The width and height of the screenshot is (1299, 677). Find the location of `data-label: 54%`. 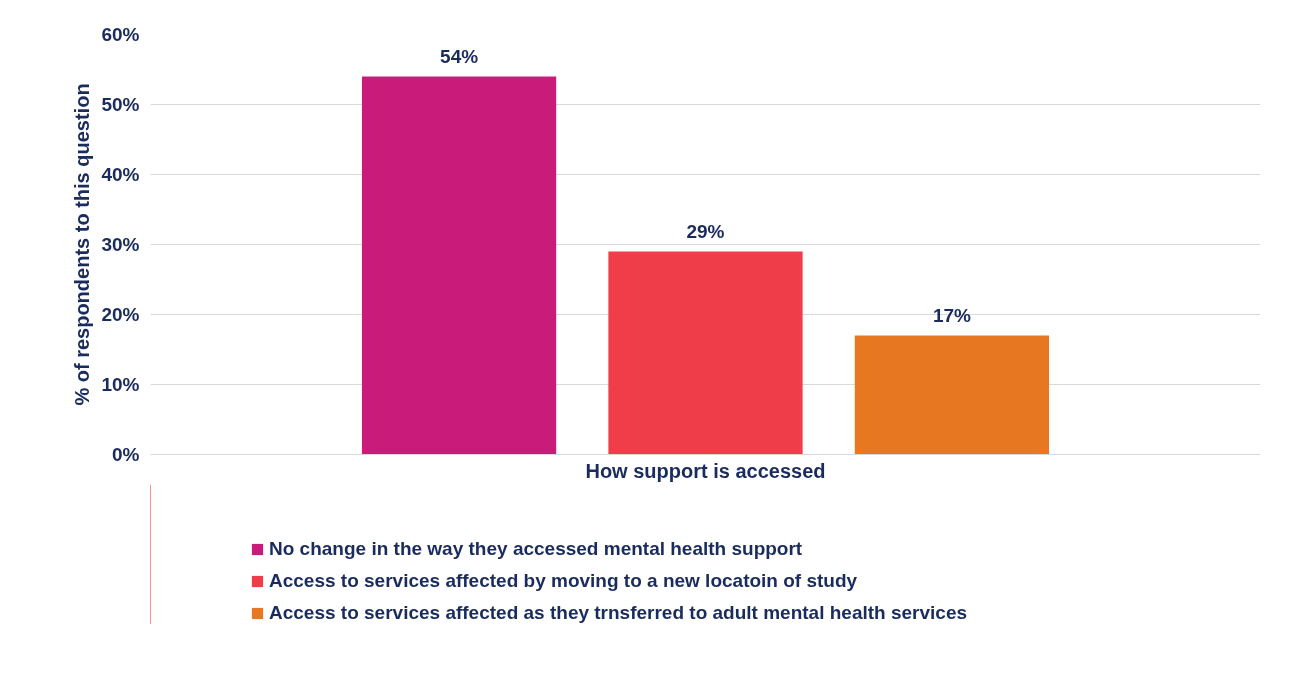

data-label: 54% is located at coordinates (459, 56).